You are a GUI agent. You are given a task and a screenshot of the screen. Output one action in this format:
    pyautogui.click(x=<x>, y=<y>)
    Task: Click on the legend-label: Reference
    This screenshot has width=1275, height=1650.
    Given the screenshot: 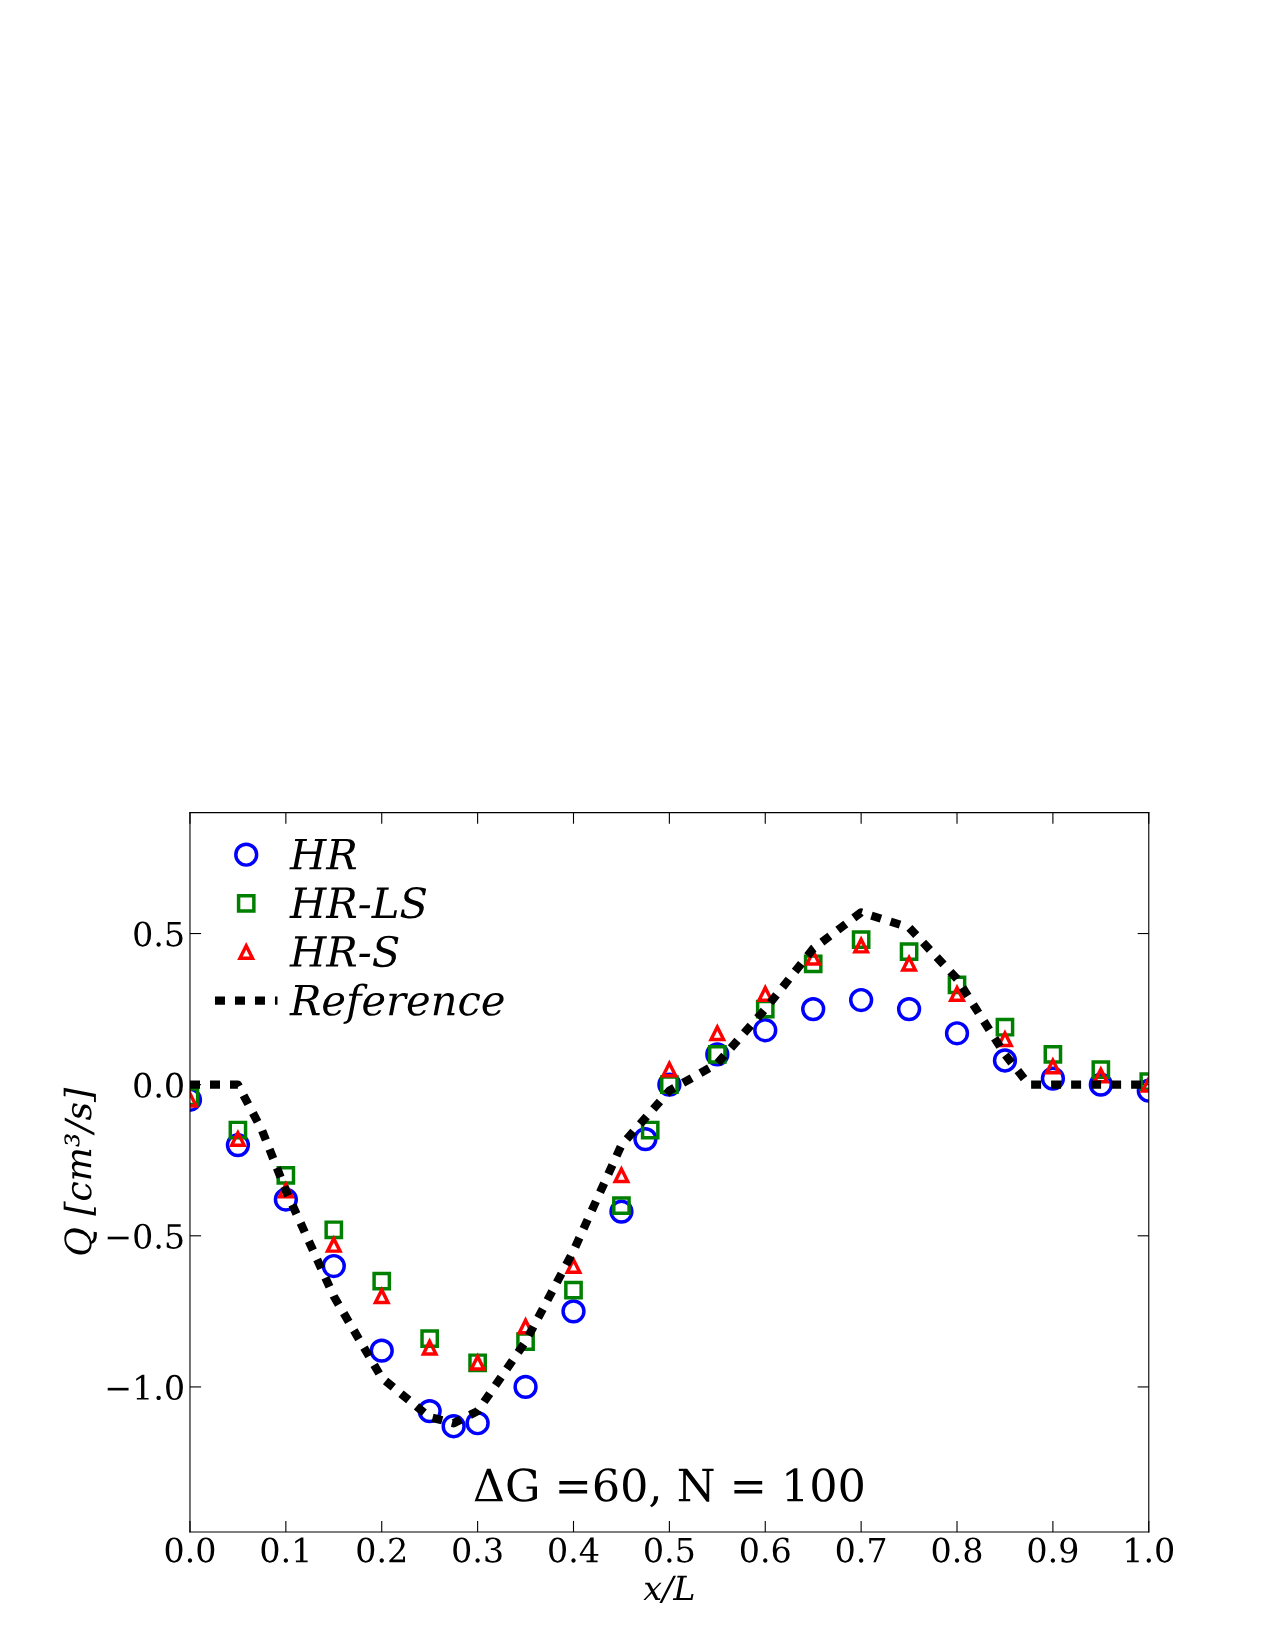 What is the action you would take?
    pyautogui.click(x=396, y=1003)
    